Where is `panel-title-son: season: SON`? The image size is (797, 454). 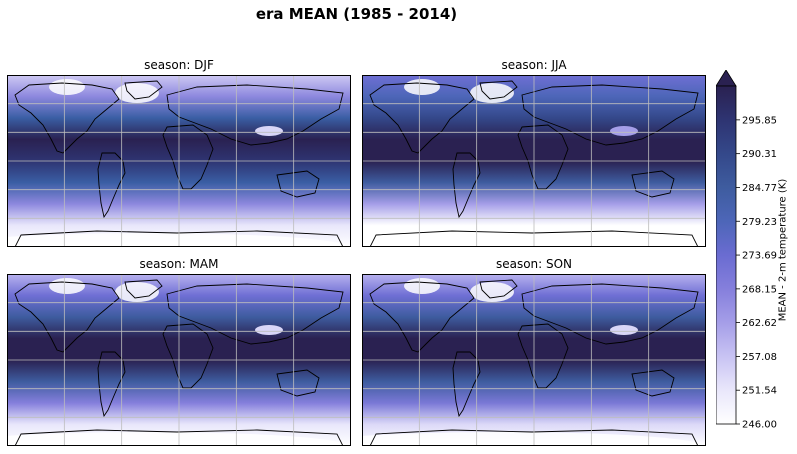
panel-title-son: season: SON is located at coordinates (534, 264).